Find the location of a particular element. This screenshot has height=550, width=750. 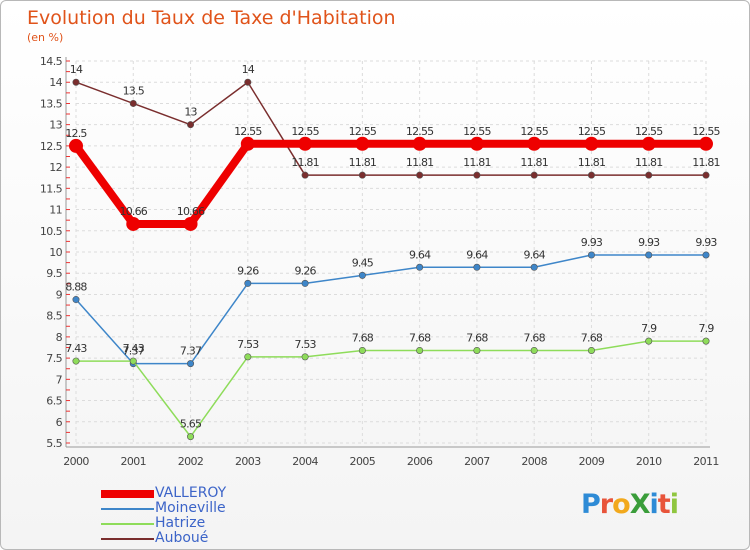

legend-swatch-auboue is located at coordinates (127, 539).